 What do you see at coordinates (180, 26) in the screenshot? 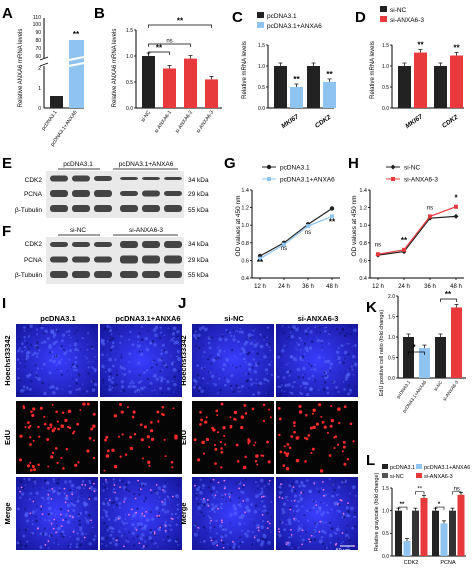
I see `sig-bracket` at bounding box center [180, 26].